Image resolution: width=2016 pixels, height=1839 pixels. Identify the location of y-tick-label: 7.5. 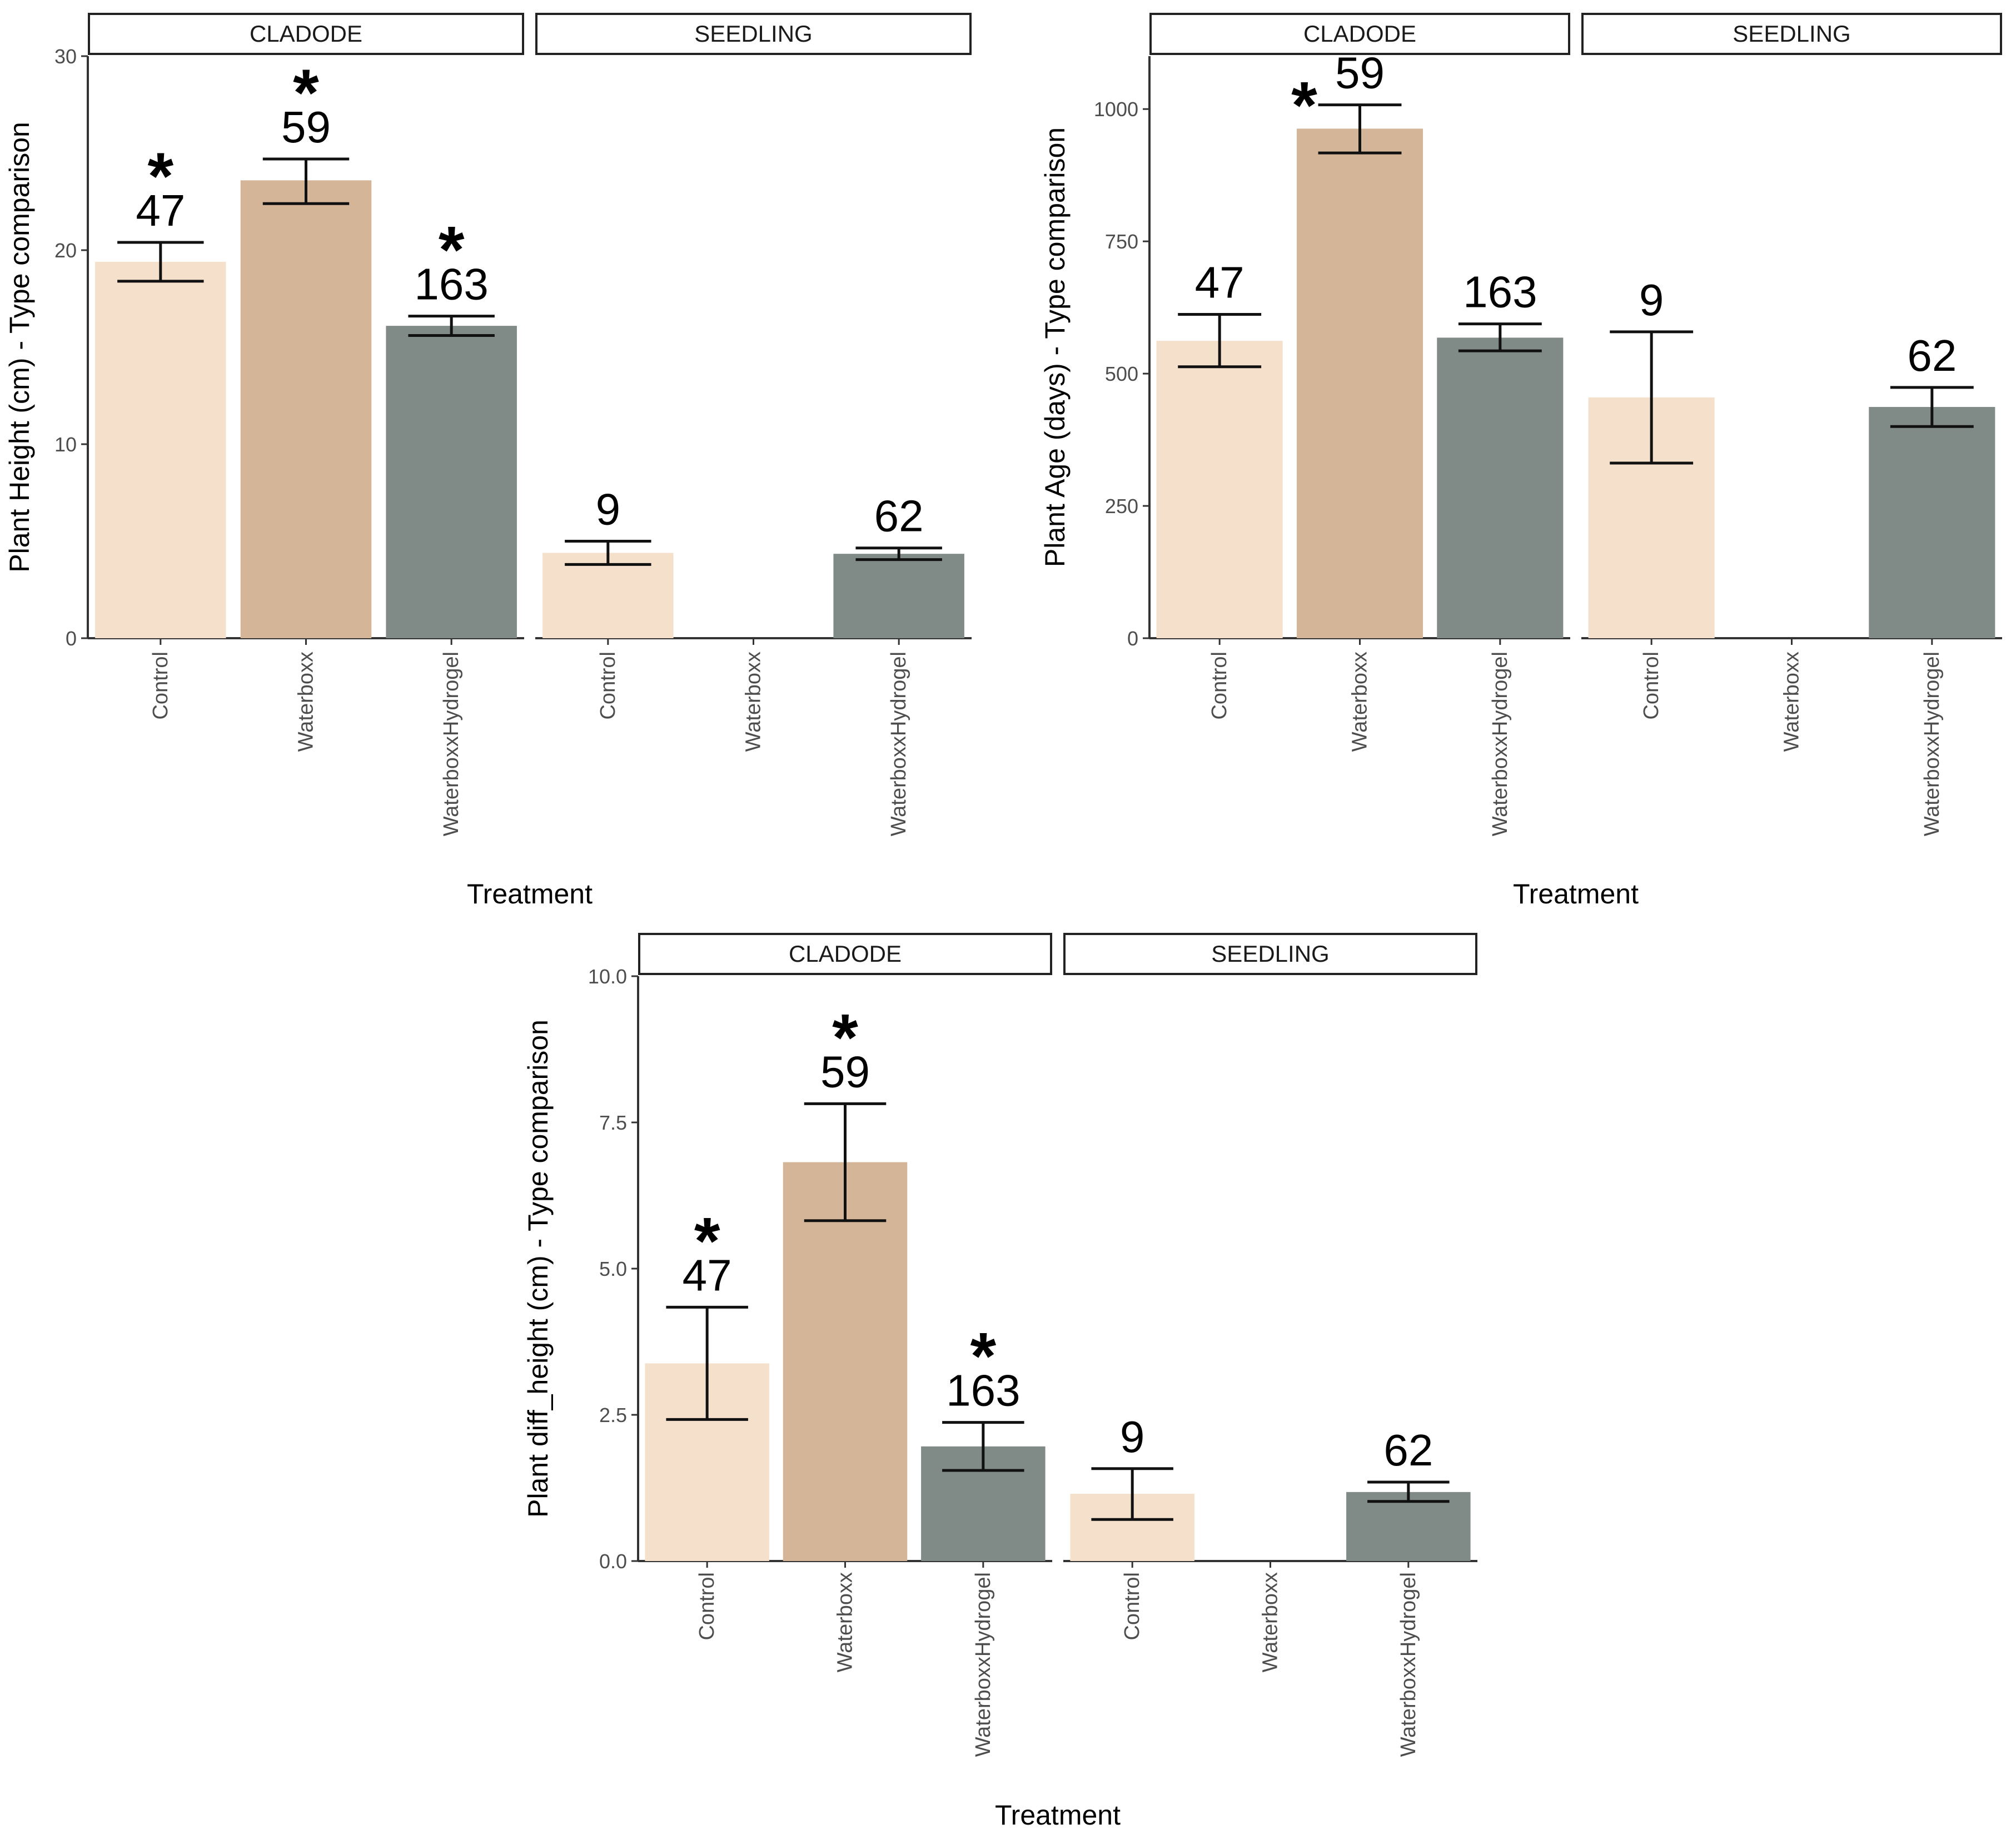
(613, 1122).